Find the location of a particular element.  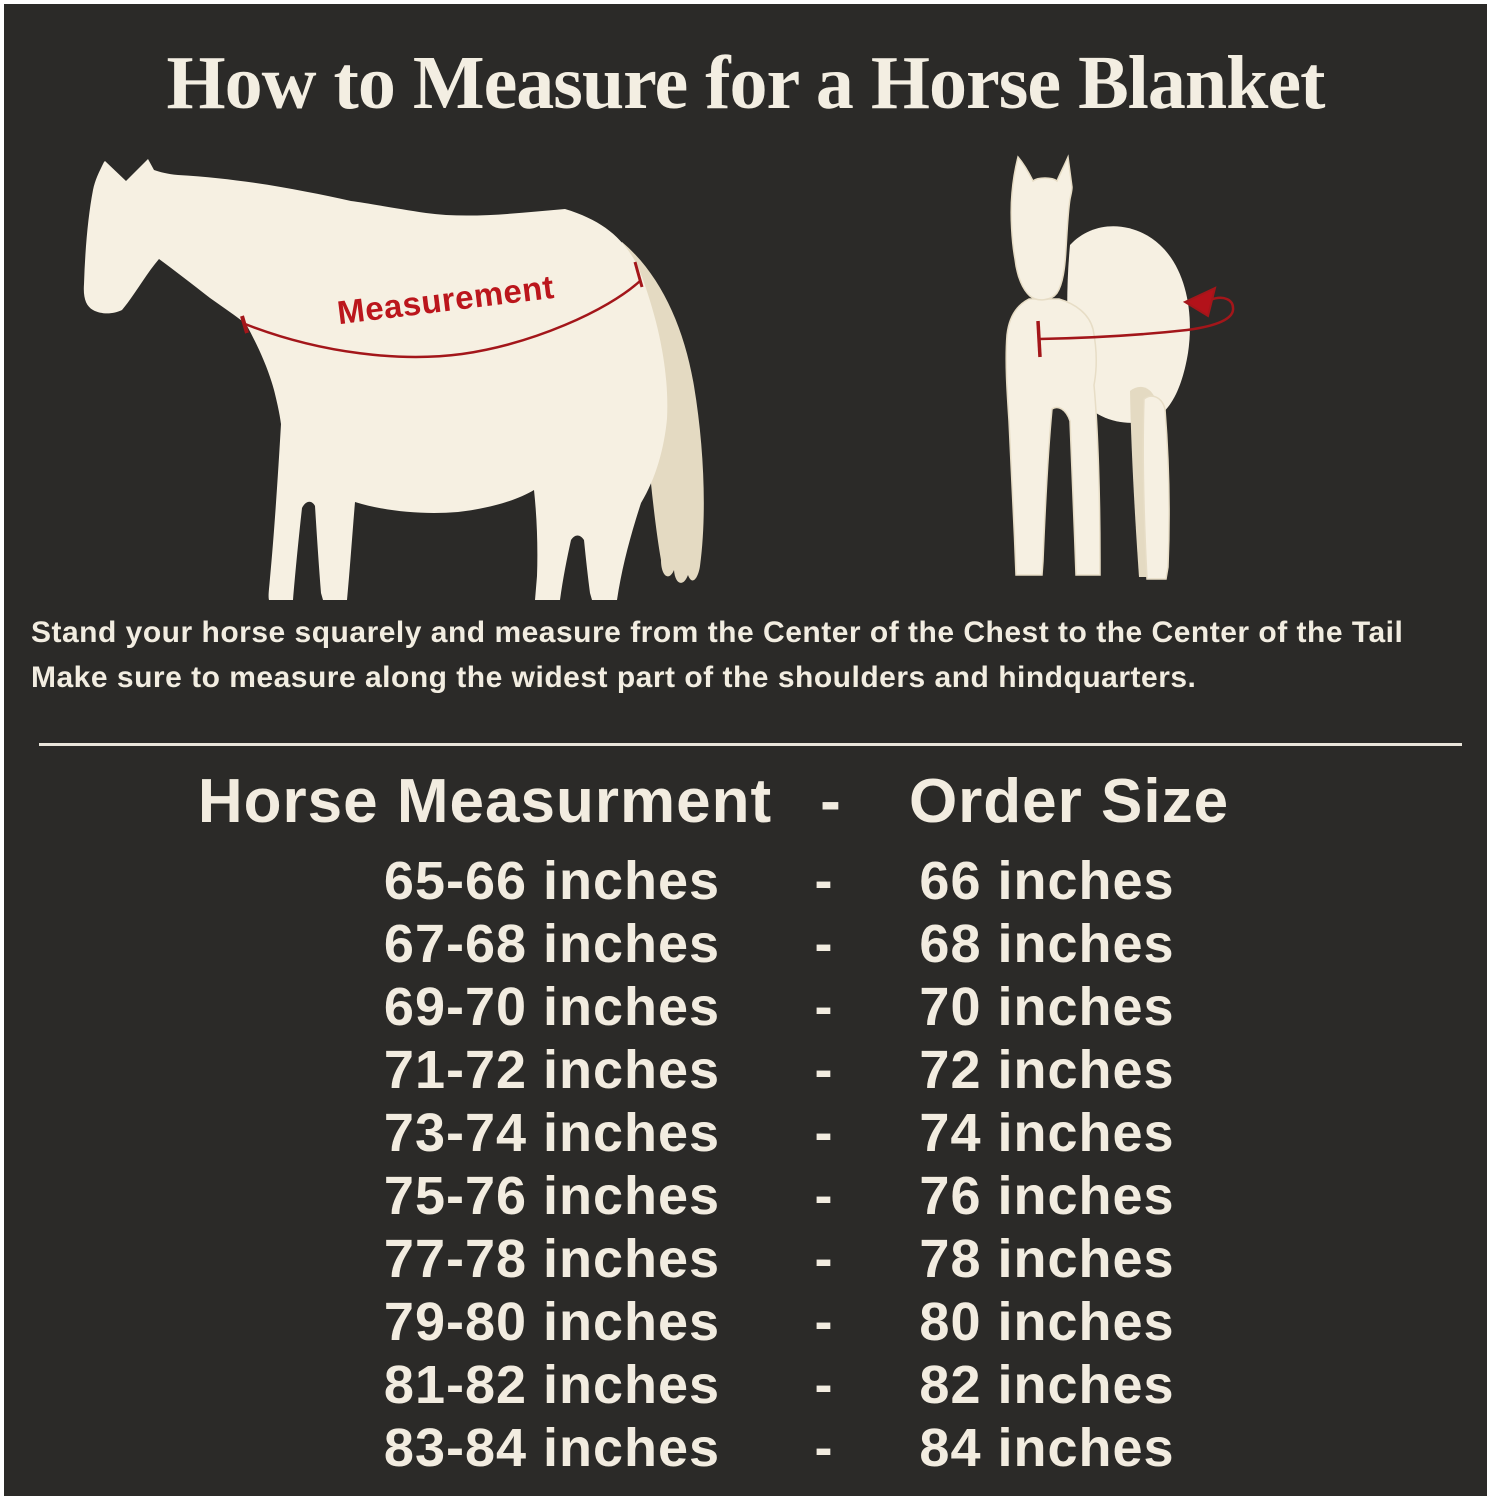

horse-silhouette is located at coordinates (375, 379).